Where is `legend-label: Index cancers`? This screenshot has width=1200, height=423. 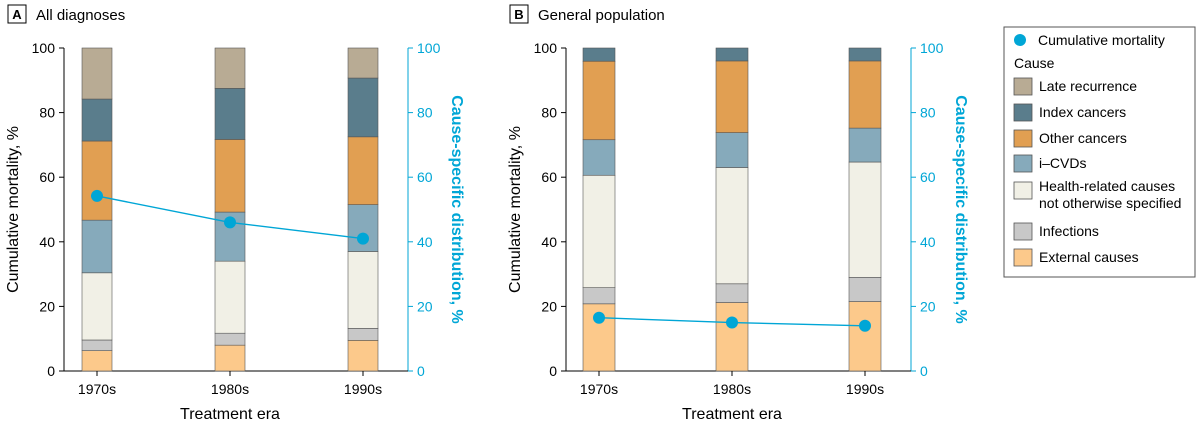 legend-label: Index cancers is located at coordinates (1082, 112).